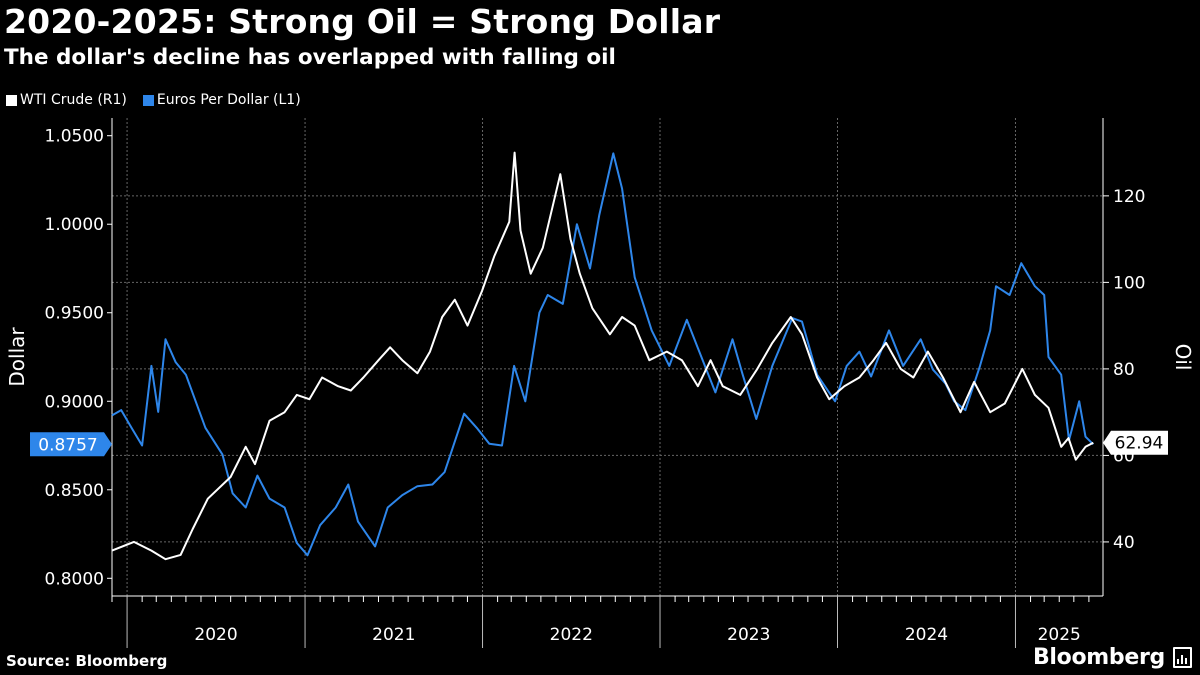  Describe the element at coordinates (74, 402) in the screenshot. I see `left-tick-label: 0.9000` at that location.